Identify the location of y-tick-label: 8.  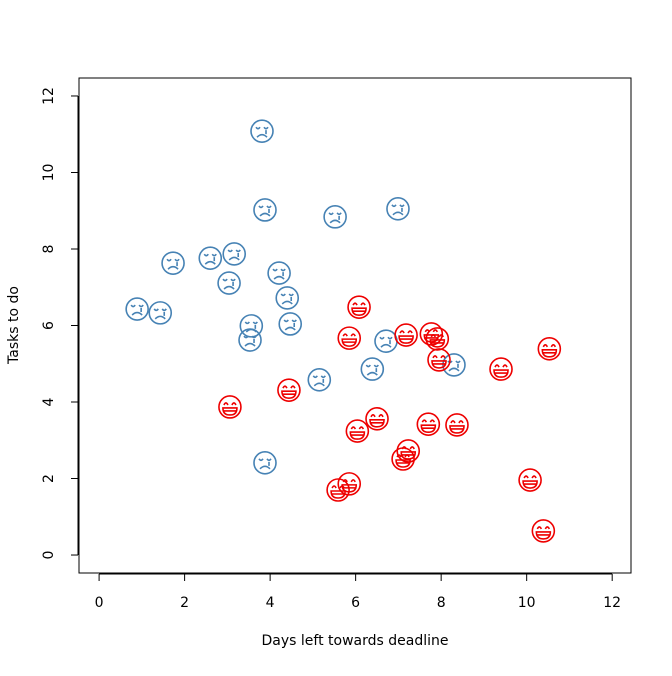
(49, 249).